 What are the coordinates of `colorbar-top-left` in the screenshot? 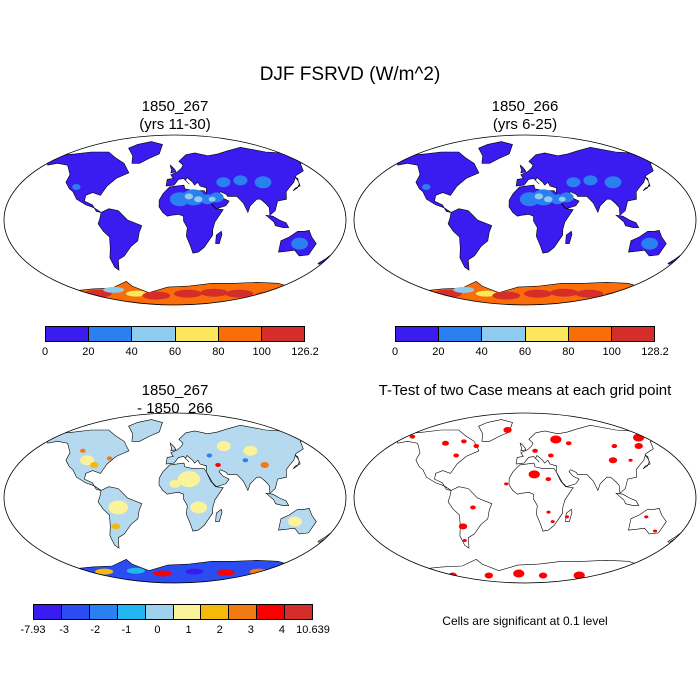 It's located at (175, 334).